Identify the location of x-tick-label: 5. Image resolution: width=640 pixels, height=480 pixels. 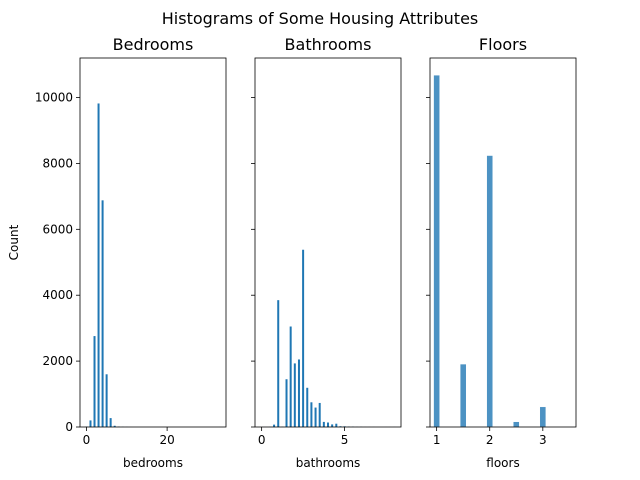
(345, 440).